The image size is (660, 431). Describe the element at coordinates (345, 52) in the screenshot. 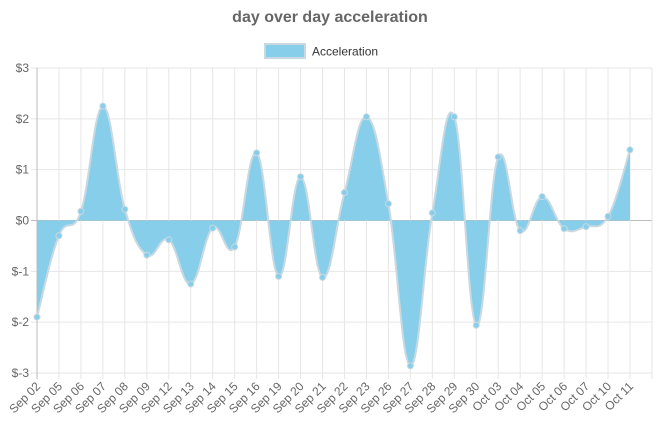

I see `legend-label: Acceleration` at that location.